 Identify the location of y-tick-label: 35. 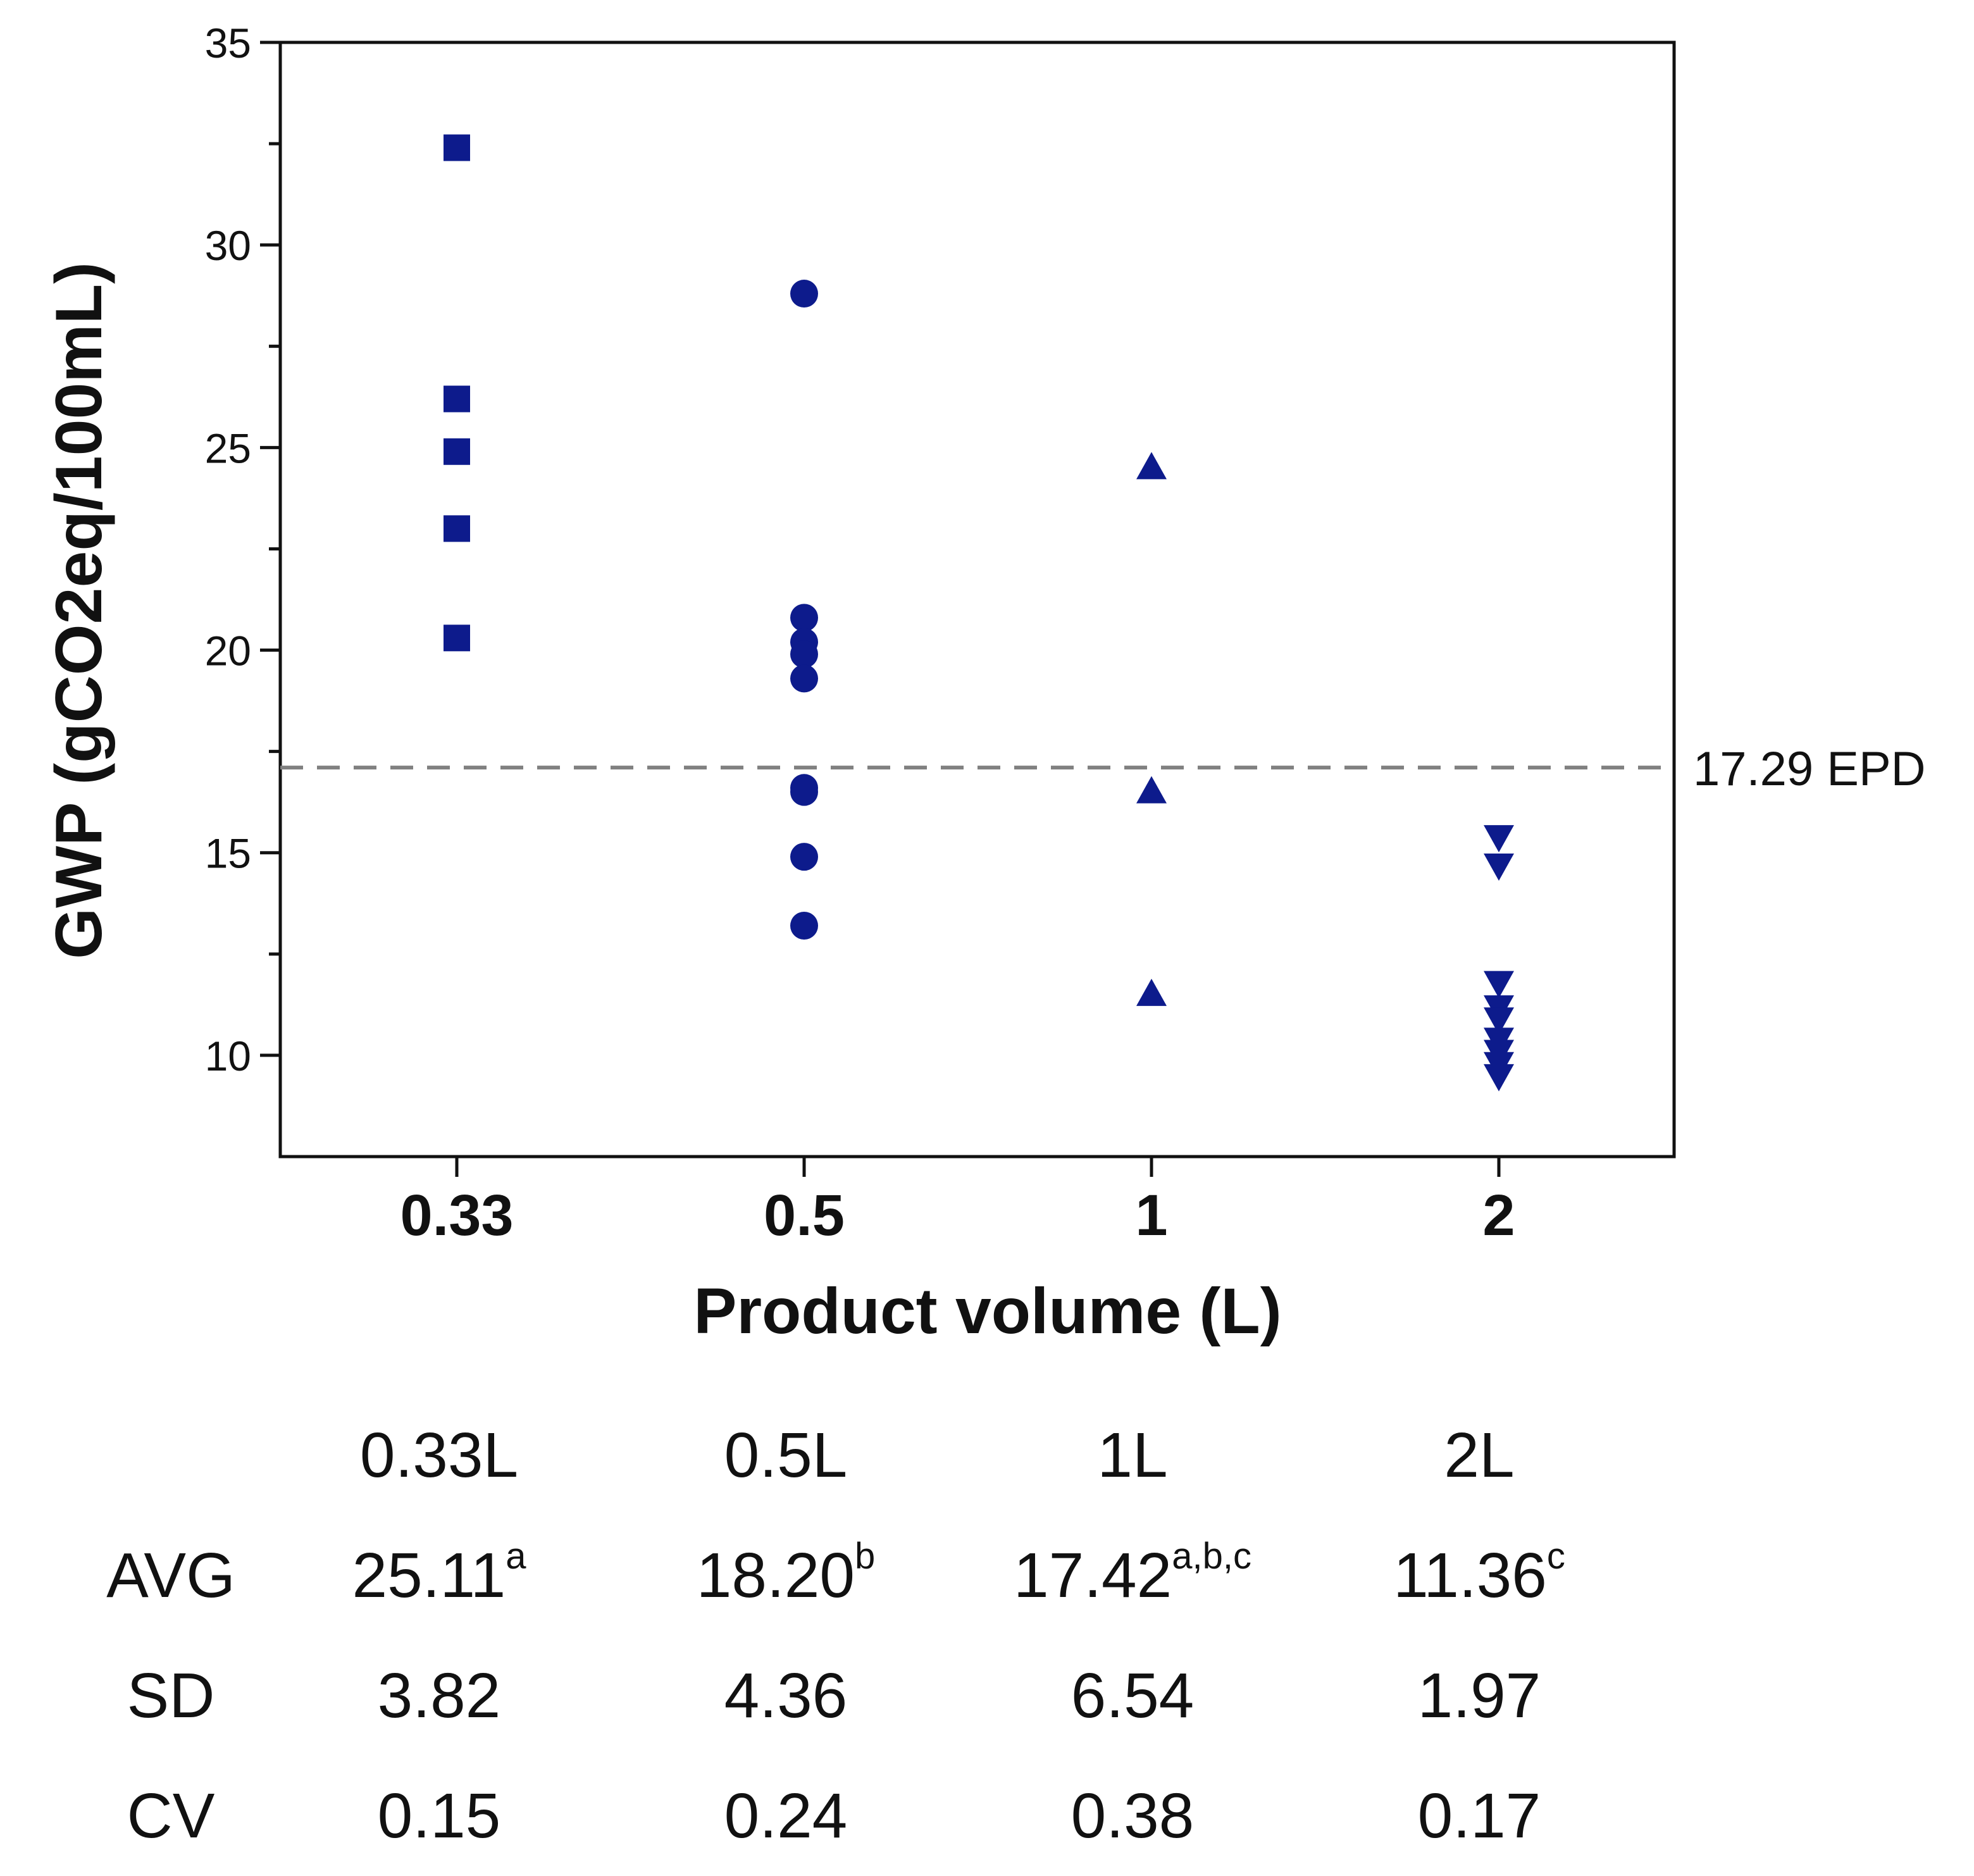
(228, 43).